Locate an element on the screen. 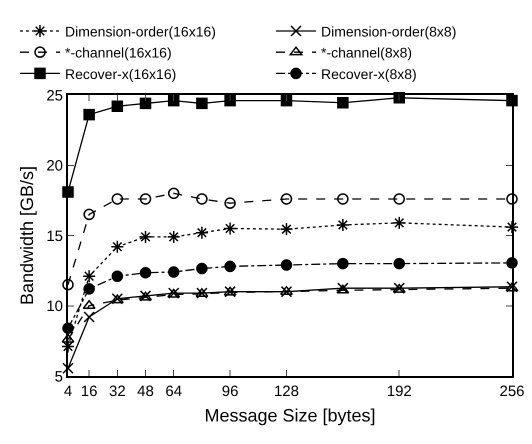 Image resolution: width=532 pixels, height=444 pixels. x-tick-label: 32 is located at coordinates (117, 391).